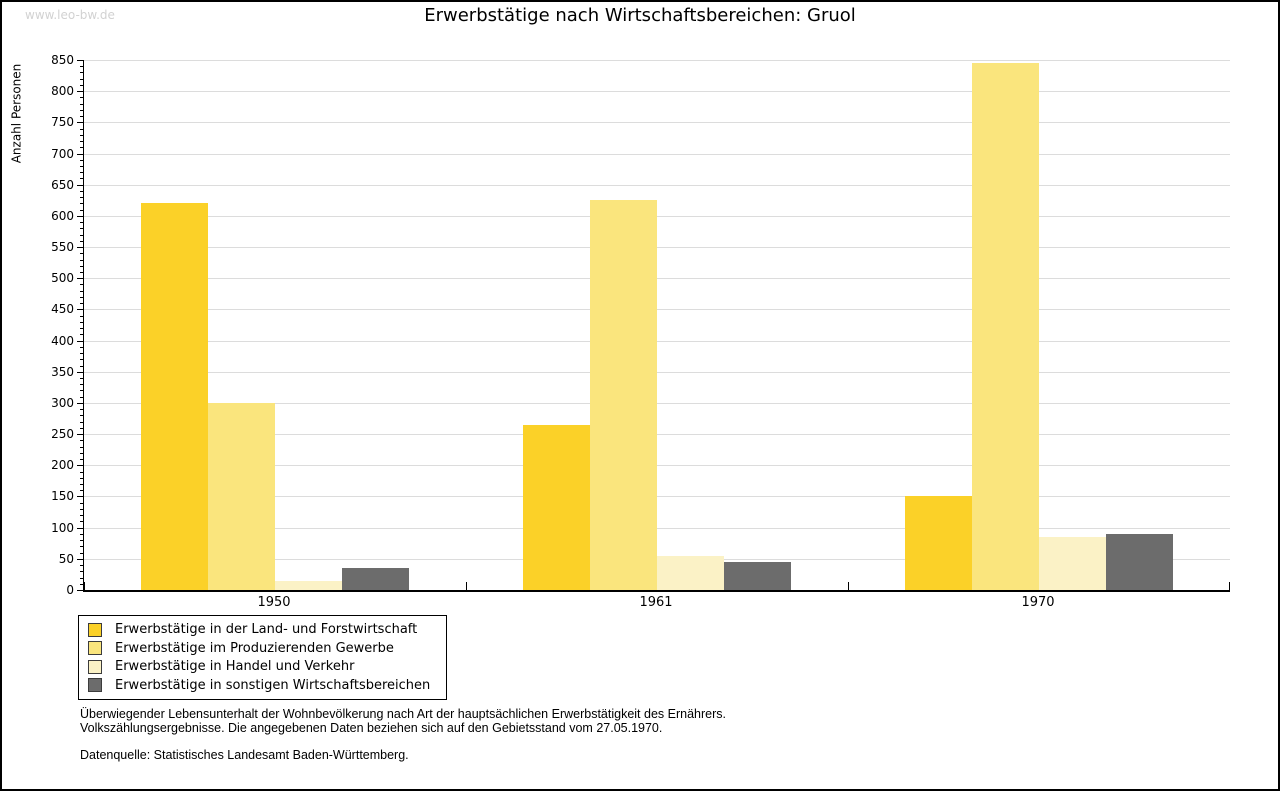 The image size is (1280, 791). What do you see at coordinates (62, 340) in the screenshot?
I see `y-tick-label: 400` at bounding box center [62, 340].